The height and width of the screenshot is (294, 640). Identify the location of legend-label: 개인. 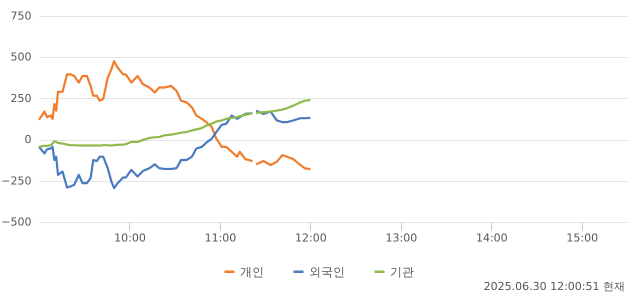
(252, 271).